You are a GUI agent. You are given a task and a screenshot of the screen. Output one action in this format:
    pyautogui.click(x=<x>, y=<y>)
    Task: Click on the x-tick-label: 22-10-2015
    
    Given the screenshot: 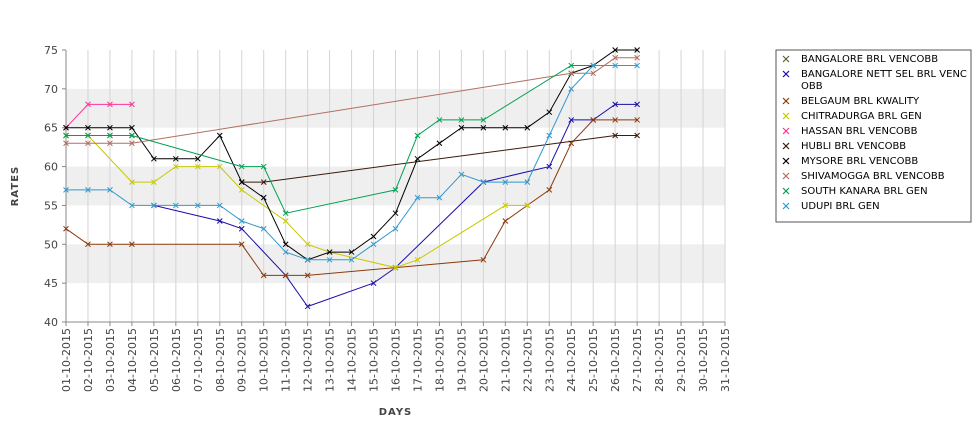 What is the action you would take?
    pyautogui.click(x=527, y=360)
    